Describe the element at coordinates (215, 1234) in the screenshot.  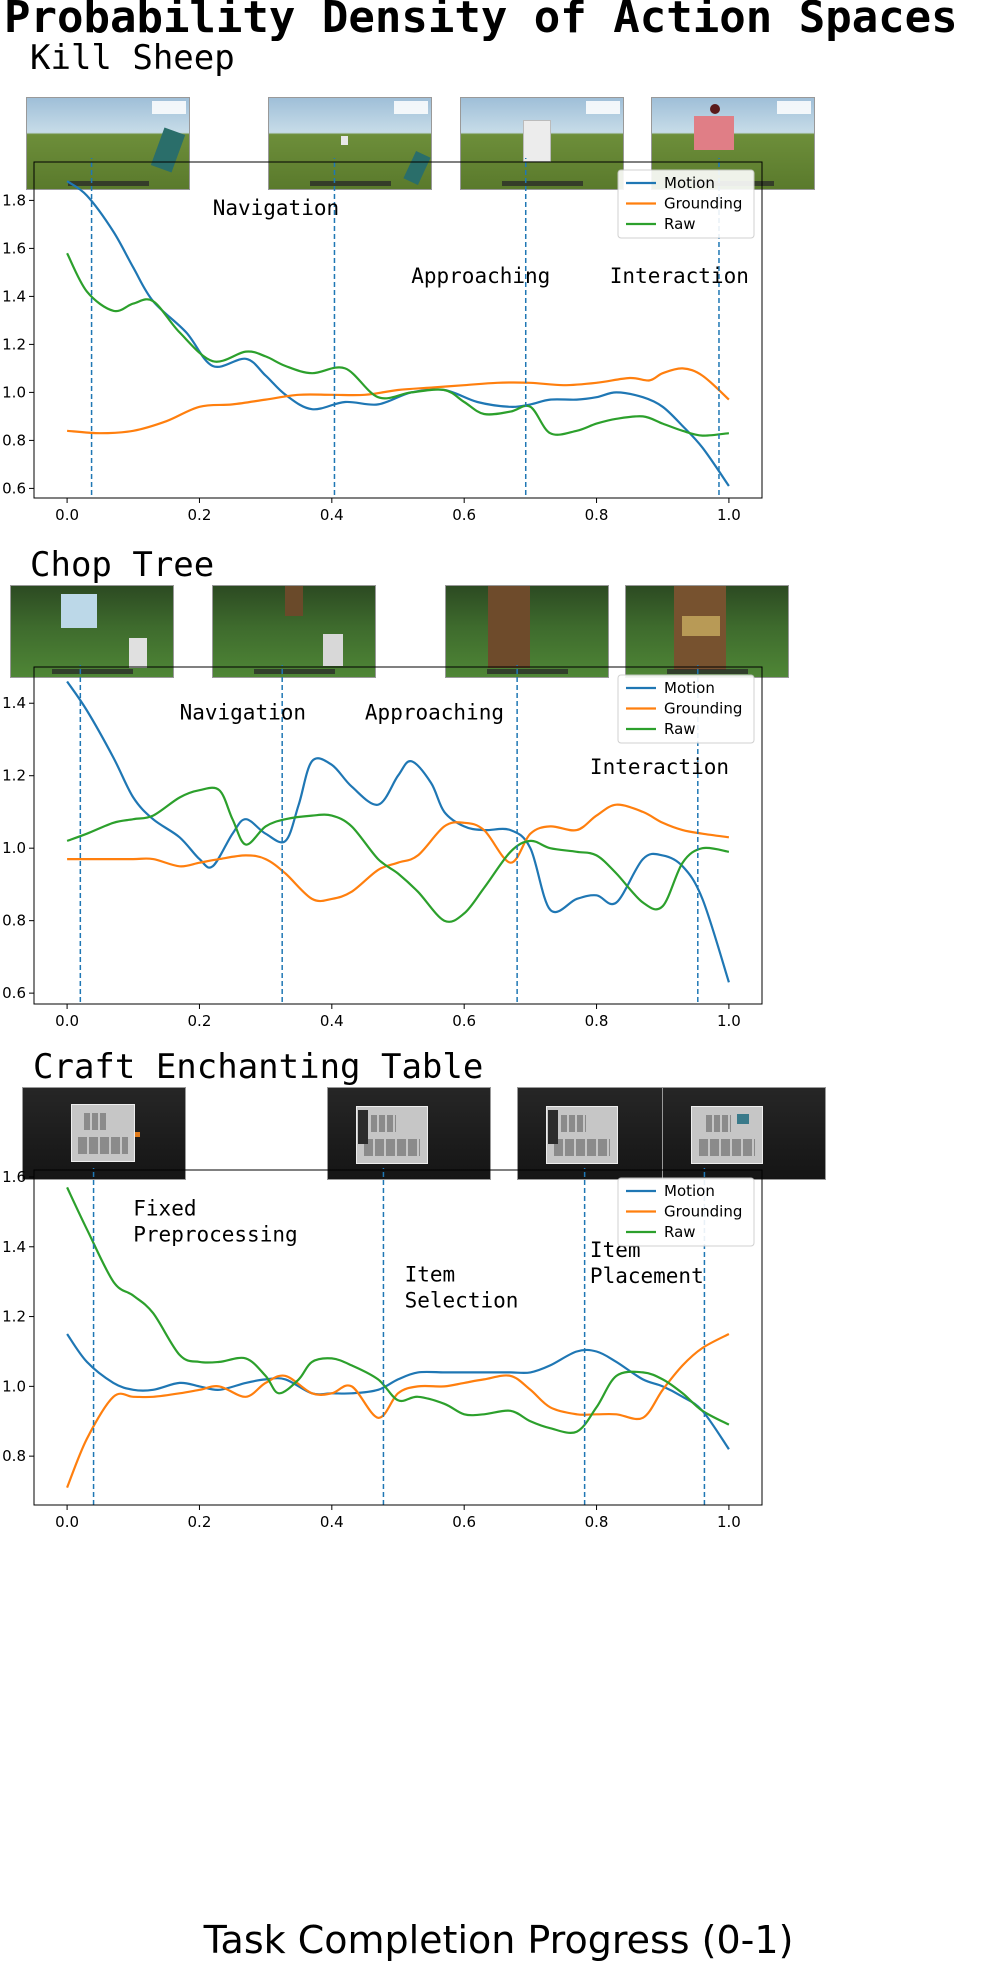
I see `phase-label-line: Preprocessing` at that location.